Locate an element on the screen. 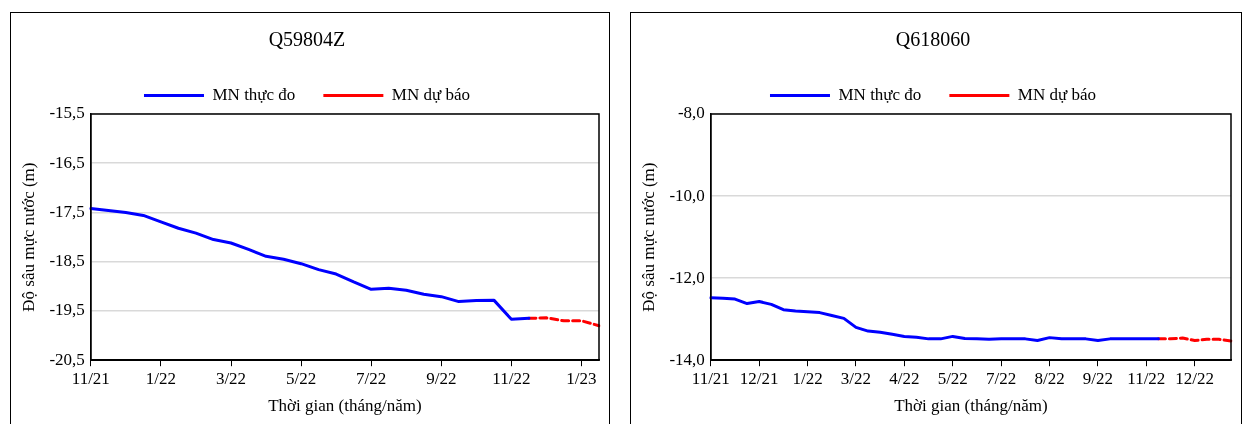 Image resolution: width=1245 pixels, height=424 pixels. x-tick-label: 1/23 is located at coordinates (581, 378).